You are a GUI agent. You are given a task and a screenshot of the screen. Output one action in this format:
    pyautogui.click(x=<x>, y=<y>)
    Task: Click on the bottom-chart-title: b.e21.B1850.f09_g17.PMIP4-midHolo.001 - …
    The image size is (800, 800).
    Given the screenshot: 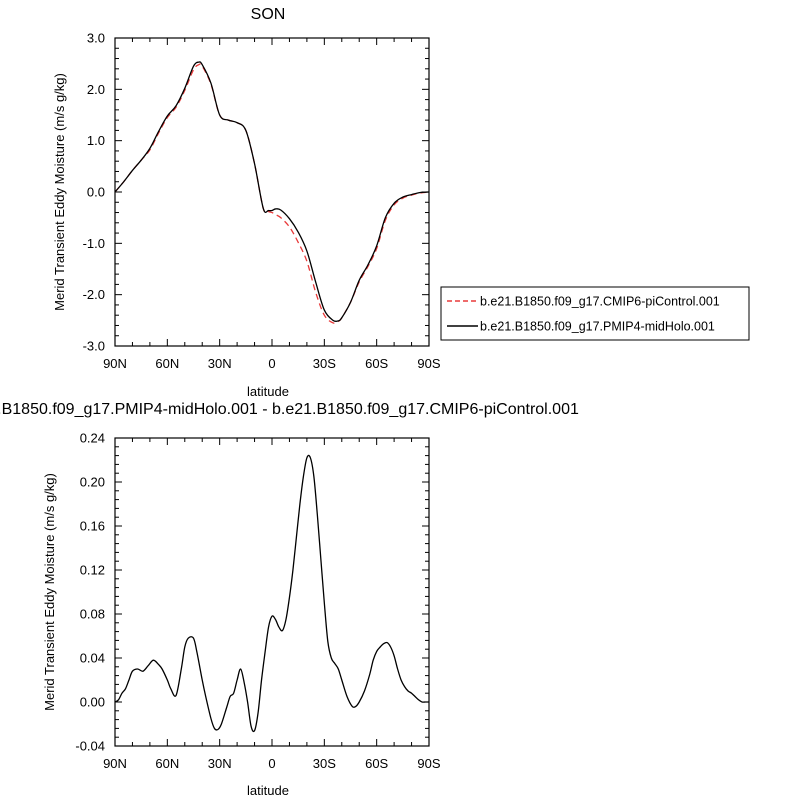 What is the action you would take?
    pyautogui.click(x=289, y=409)
    